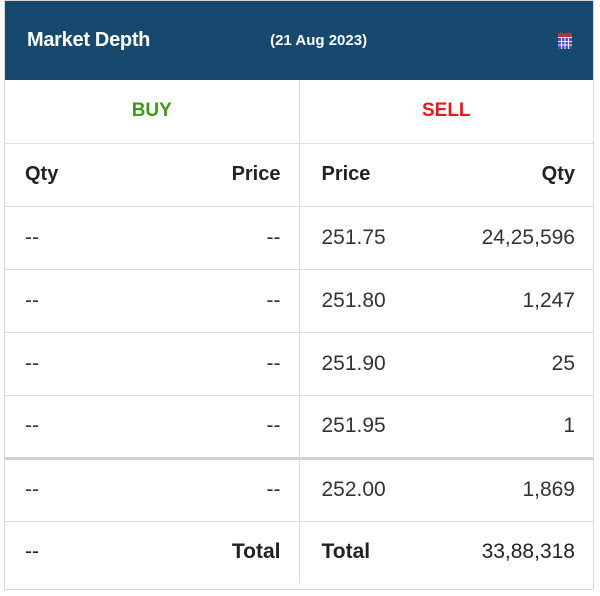 The height and width of the screenshot is (596, 600). I want to click on depth-row: -- -- 251.80 1,247, so click(299, 300).